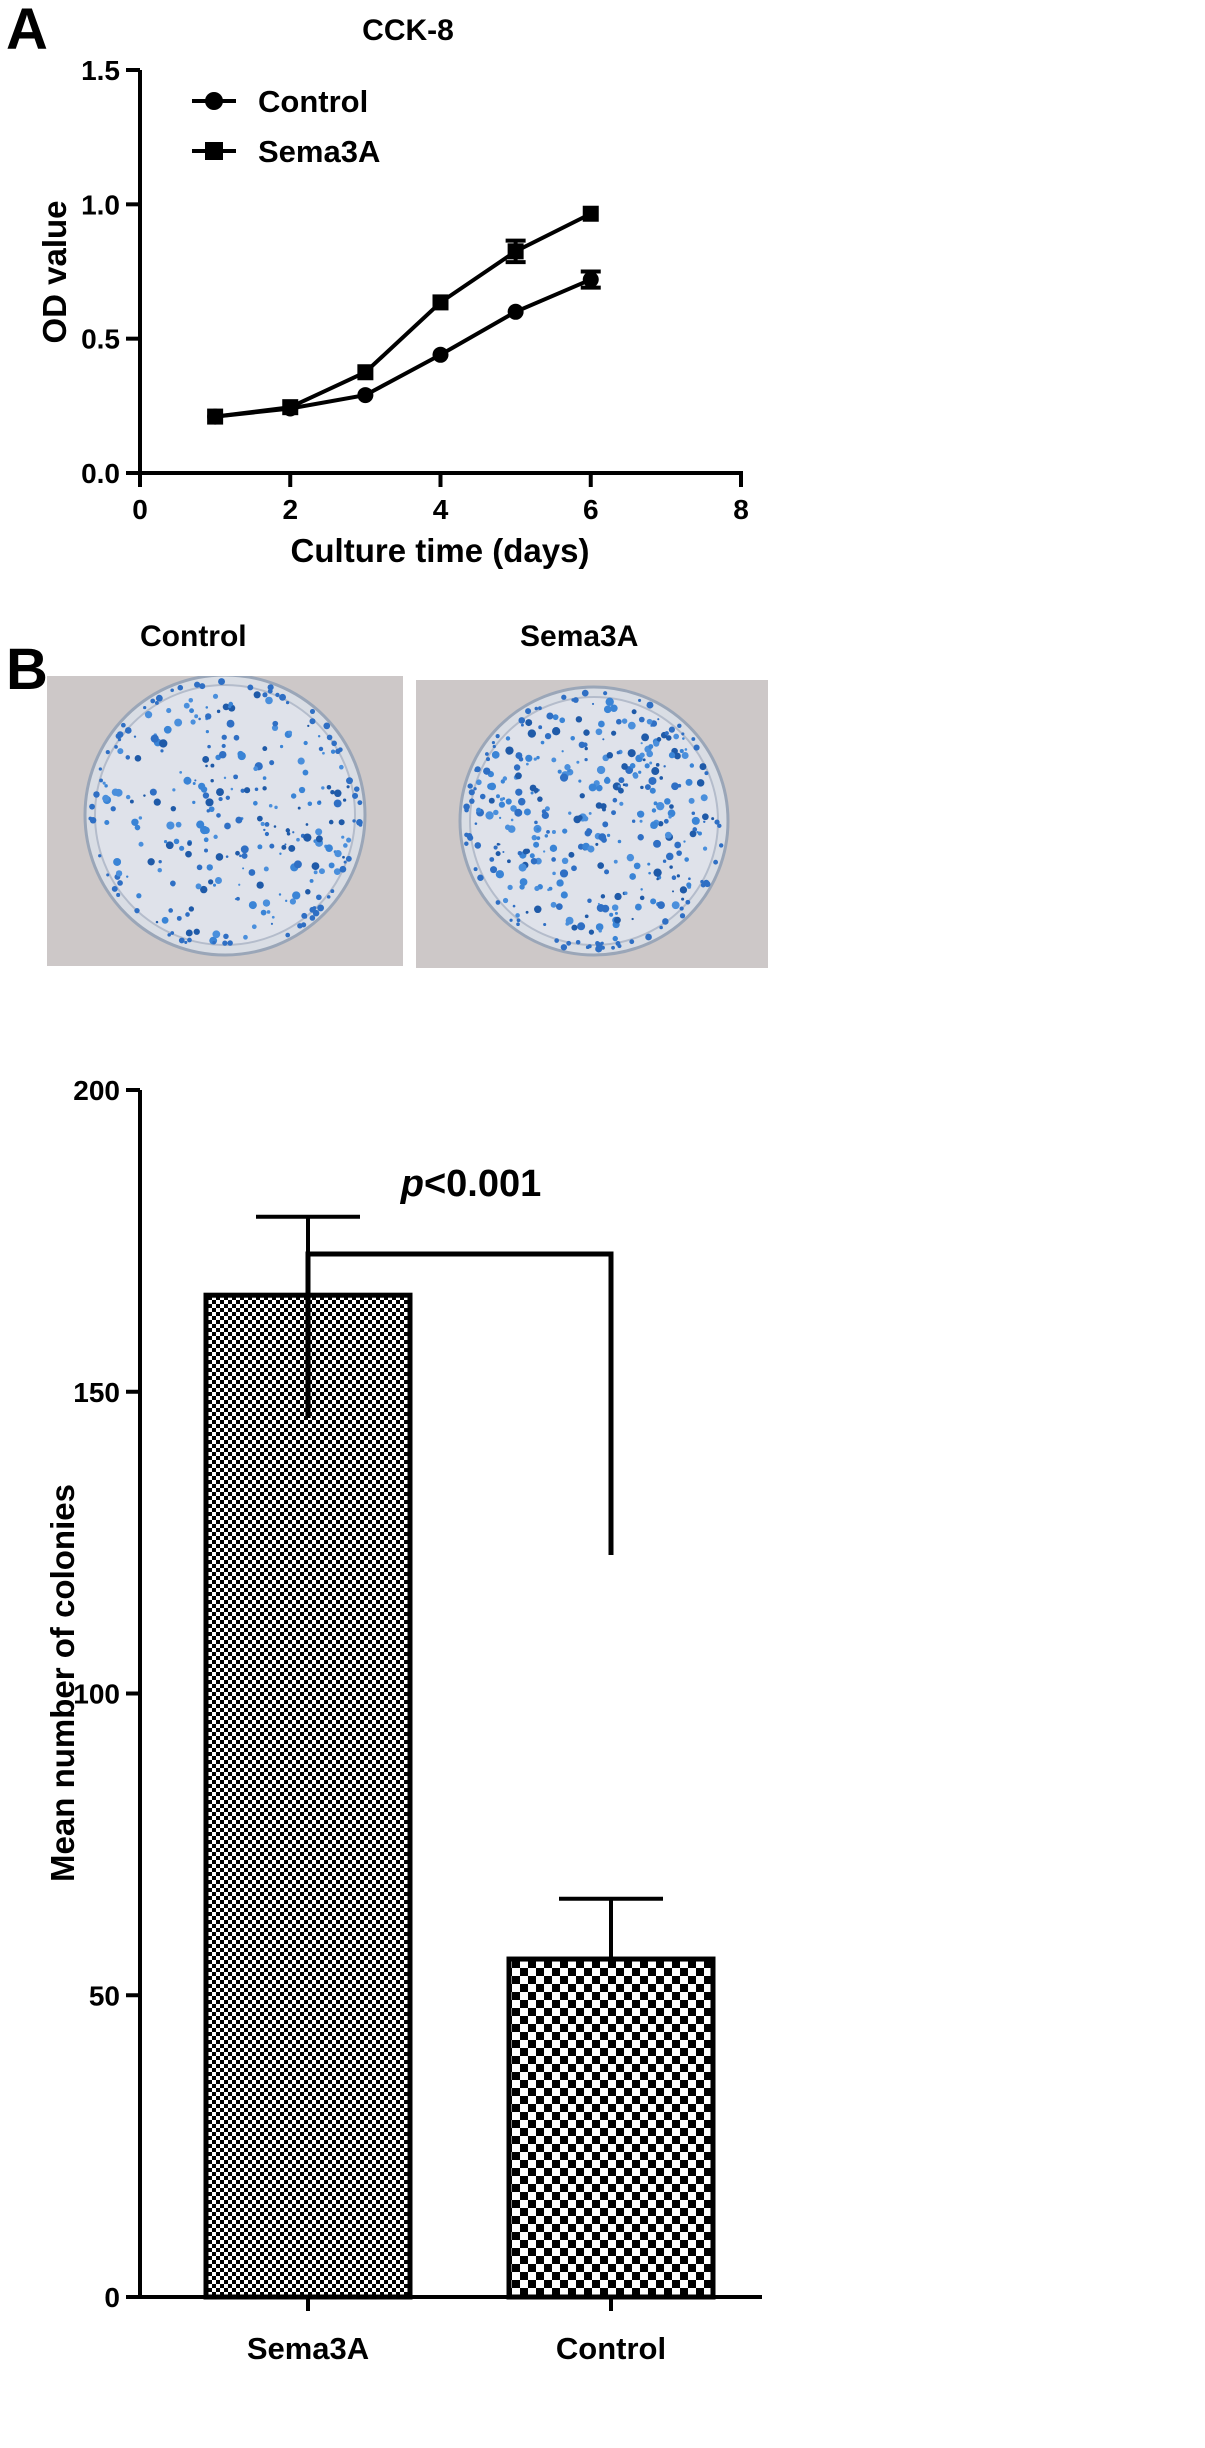  I want to click on chart-b-significance-label: p<0.001, so click(471, 1184).